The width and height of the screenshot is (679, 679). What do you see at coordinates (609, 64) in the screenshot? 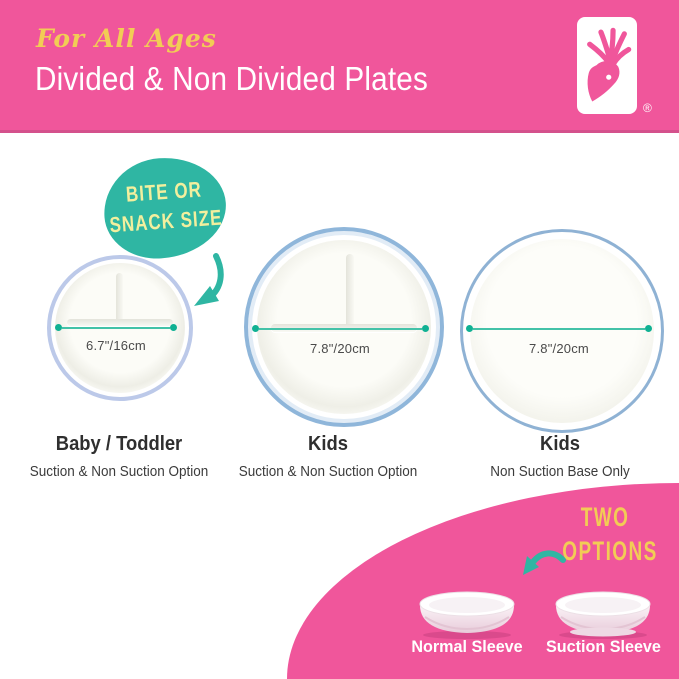
I see `deer-antlers-icon` at bounding box center [609, 64].